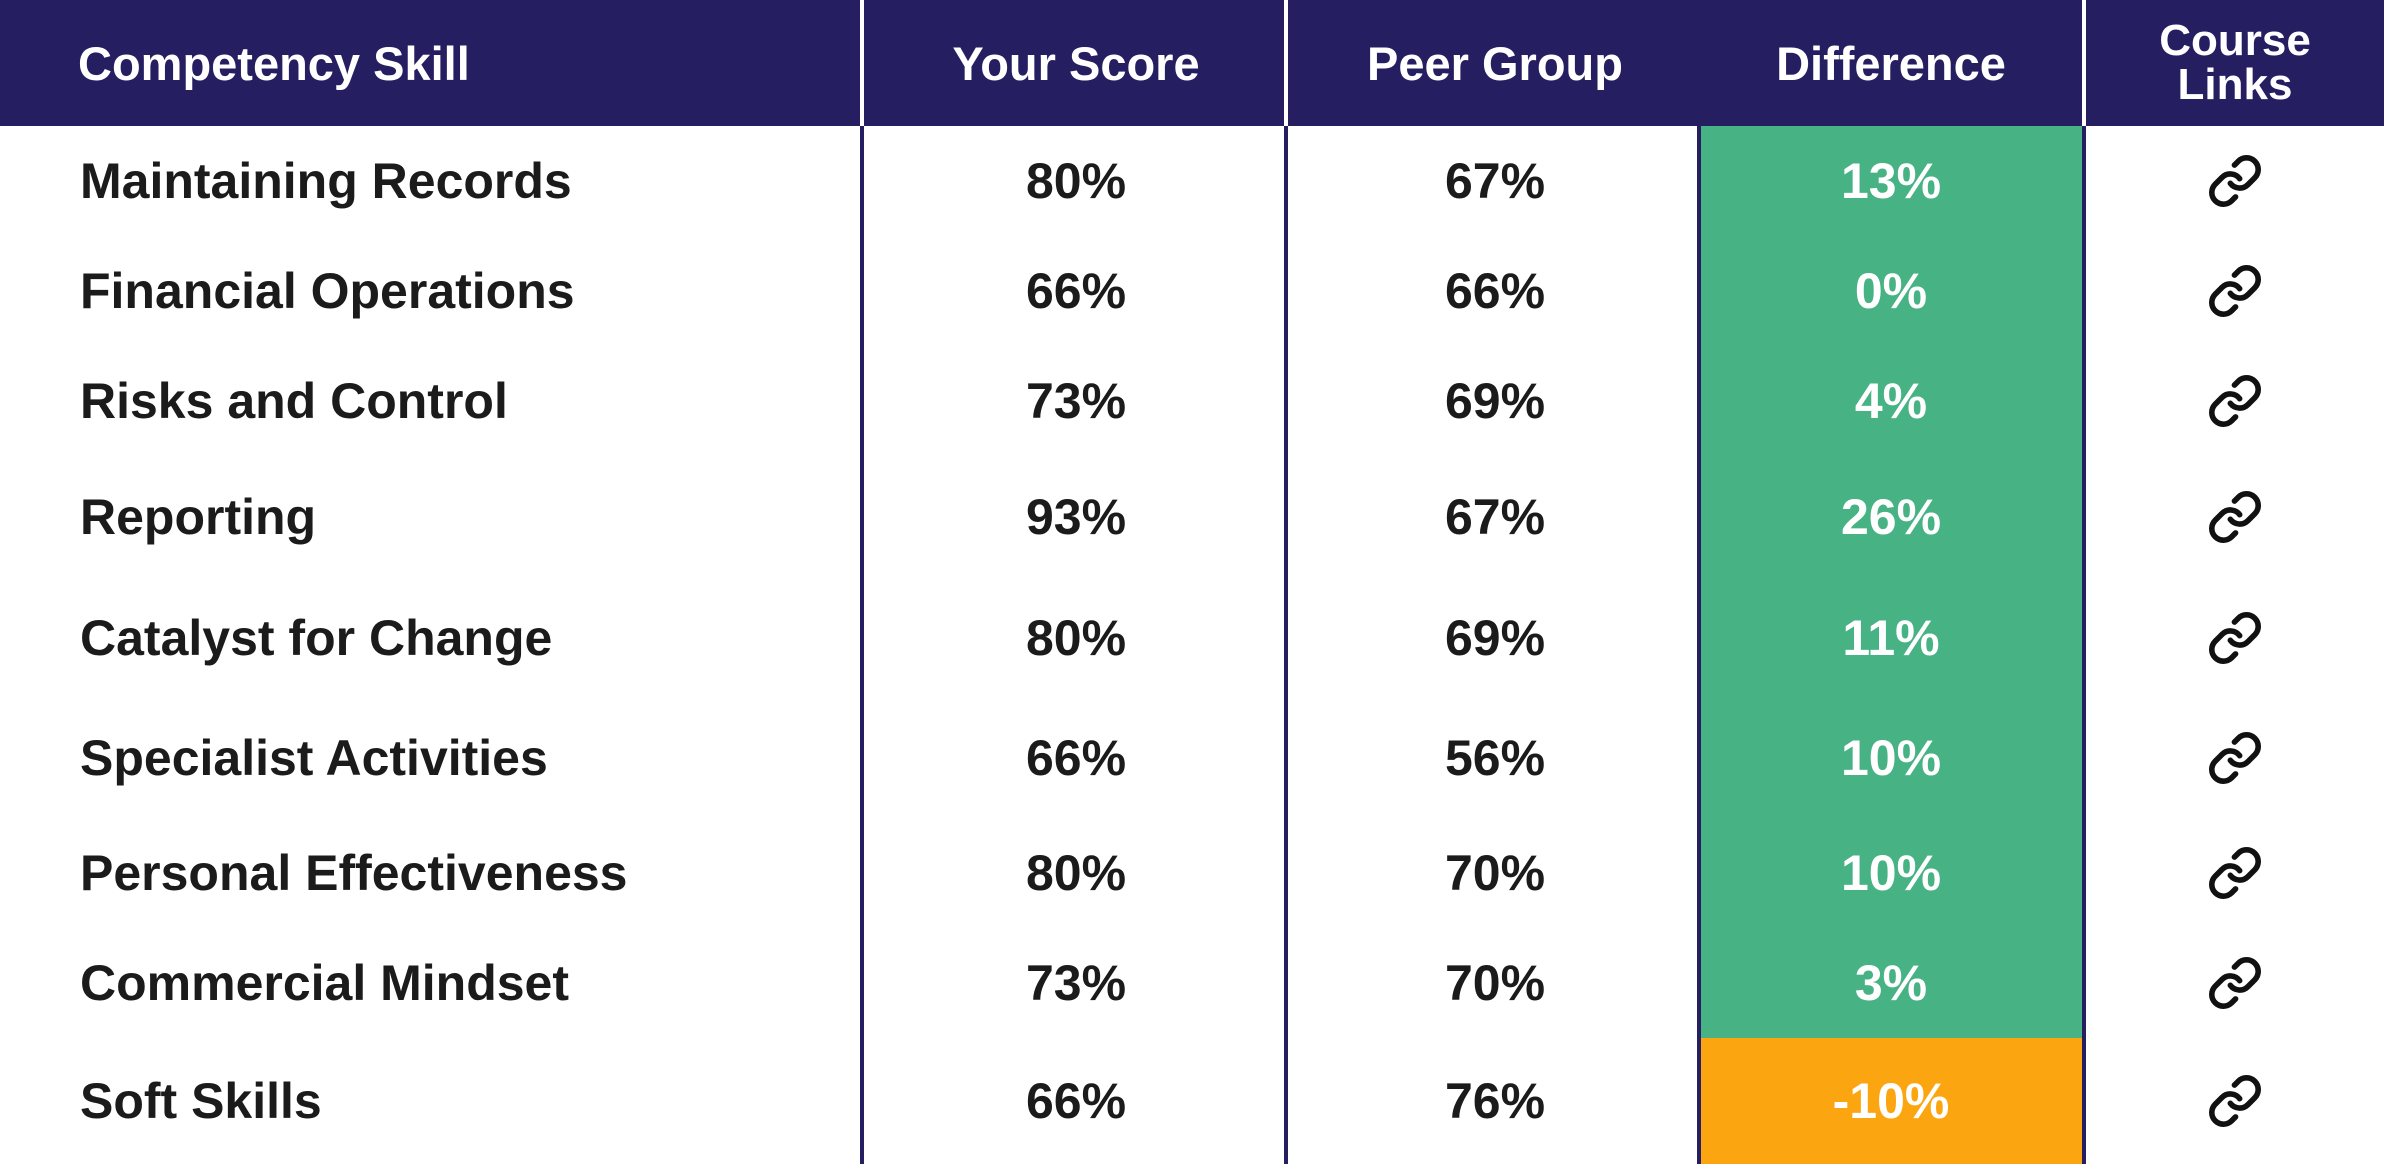 Image resolution: width=2384 pixels, height=1164 pixels. Describe the element at coordinates (2235, 40) in the screenshot. I see `header-course-links-line1: Course` at that location.